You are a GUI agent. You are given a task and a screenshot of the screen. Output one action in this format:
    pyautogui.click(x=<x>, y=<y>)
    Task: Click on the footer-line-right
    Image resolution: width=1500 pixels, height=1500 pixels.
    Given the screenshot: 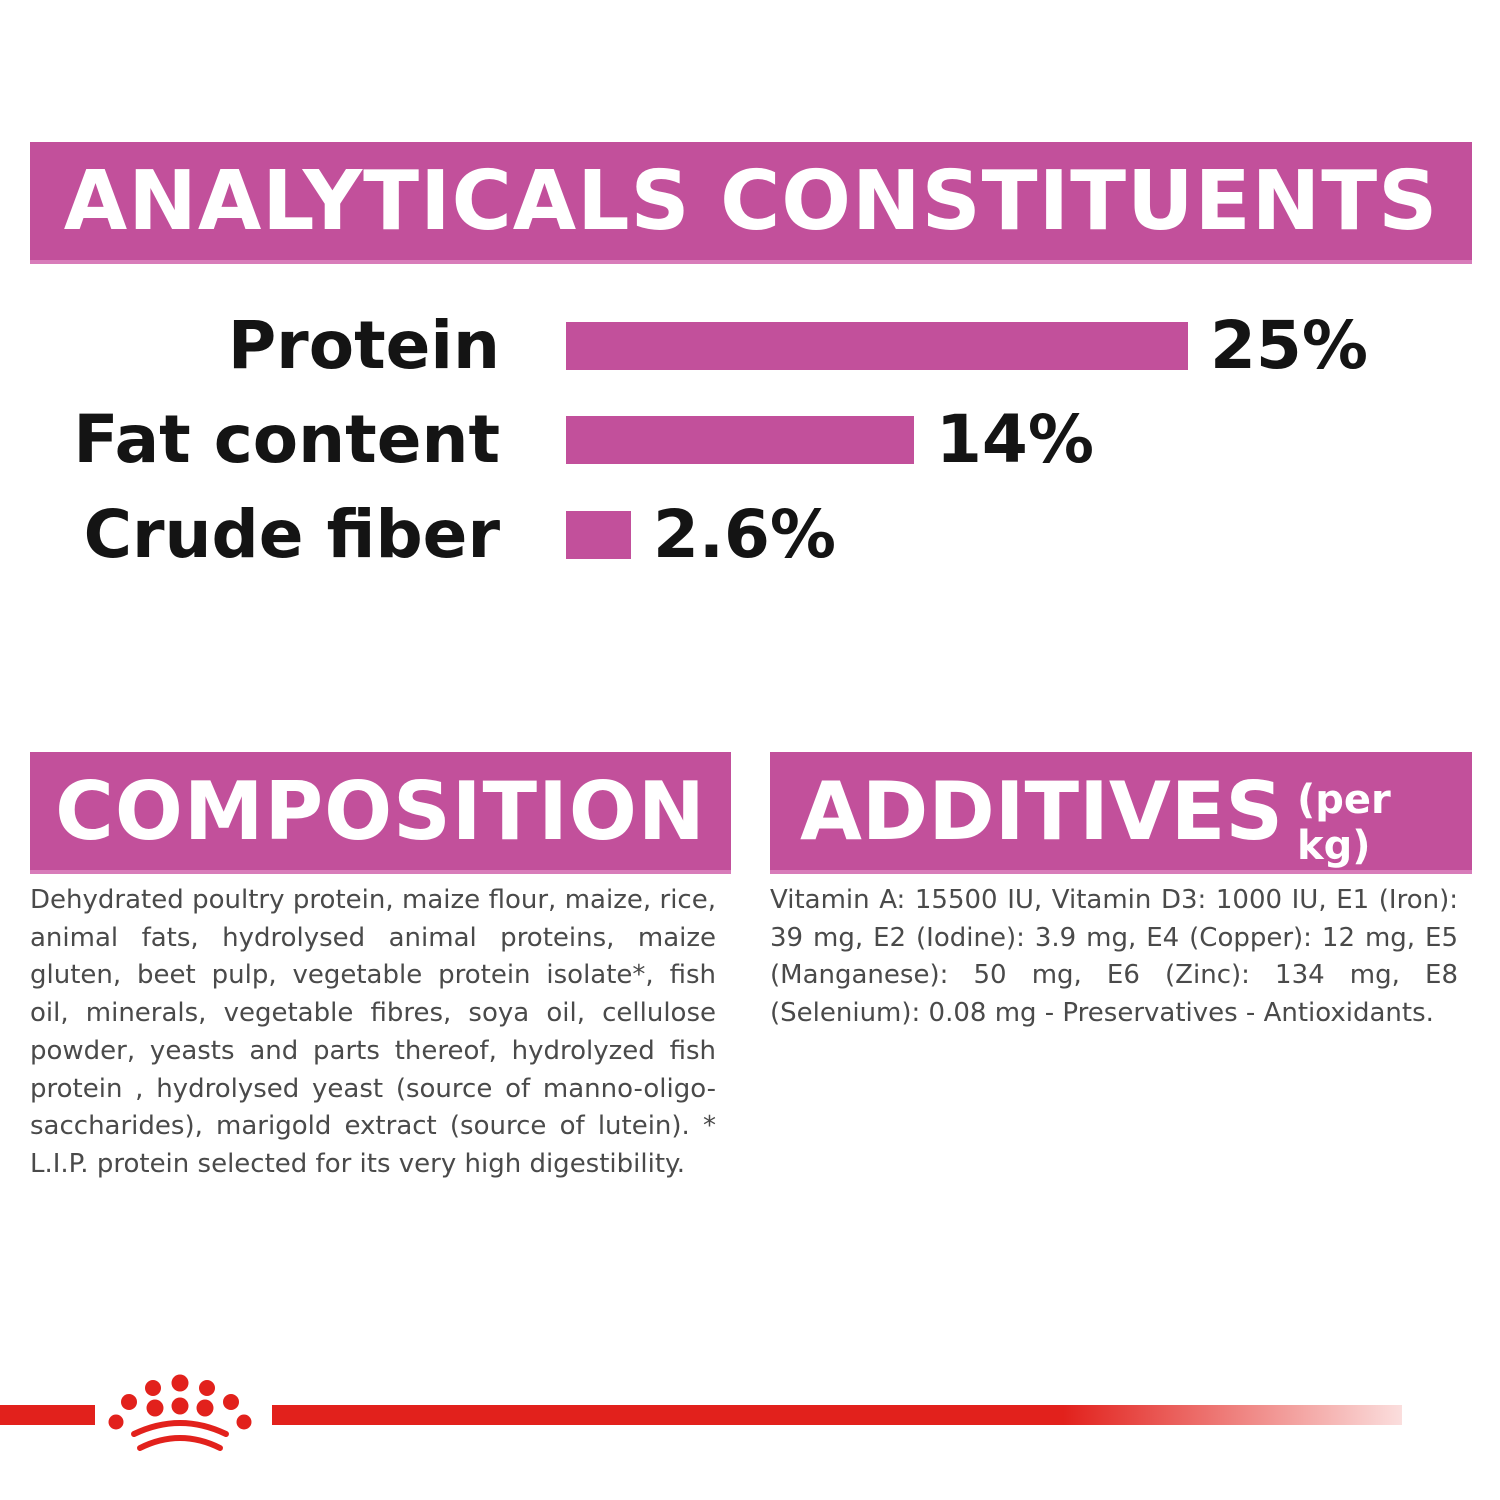 What is the action you would take?
    pyautogui.click(x=837, y=1415)
    